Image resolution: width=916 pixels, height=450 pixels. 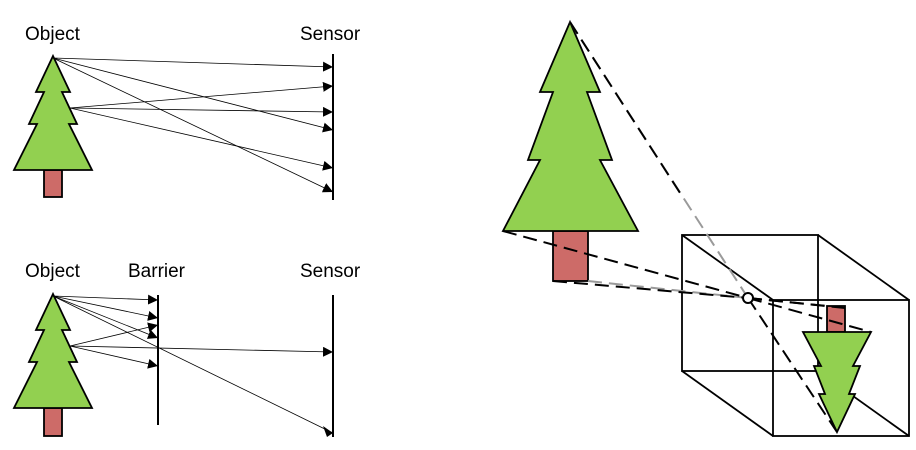 I want to click on bottom-tree, so click(x=53, y=364).